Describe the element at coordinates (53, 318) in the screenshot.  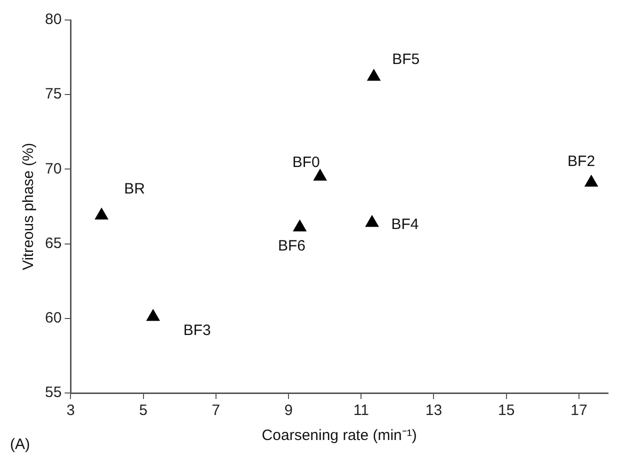
I see `y-tick-label: 60` at that location.